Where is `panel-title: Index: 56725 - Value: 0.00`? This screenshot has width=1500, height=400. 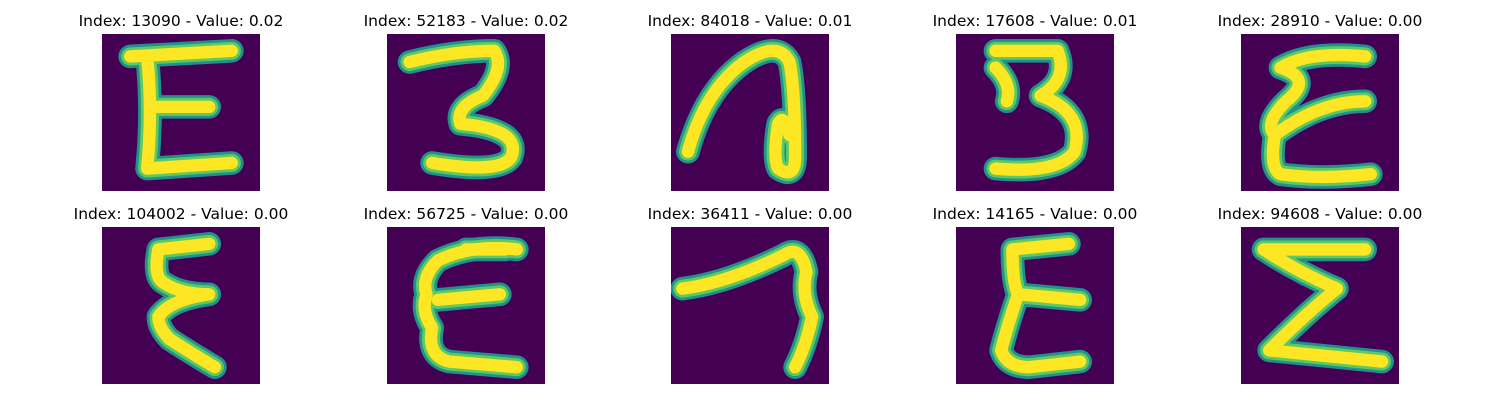 panel-title: Index: 56725 - Value: 0.00 is located at coordinates (466, 214).